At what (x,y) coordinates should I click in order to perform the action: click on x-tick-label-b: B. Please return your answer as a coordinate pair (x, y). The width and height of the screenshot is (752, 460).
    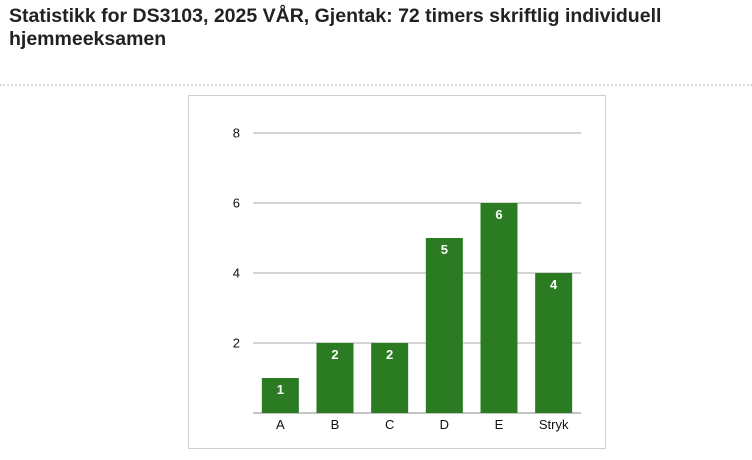
    Looking at the image, I should click on (335, 424).